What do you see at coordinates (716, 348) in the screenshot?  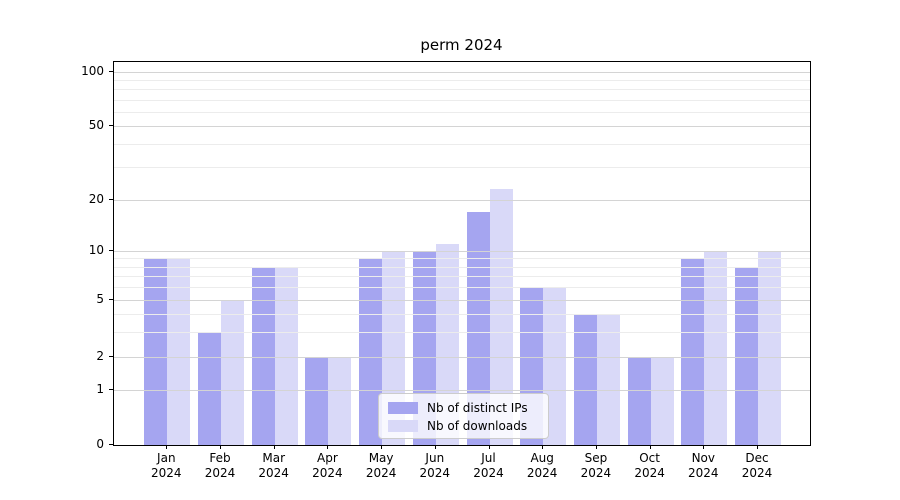 I see `bar-downloads-nov` at bounding box center [716, 348].